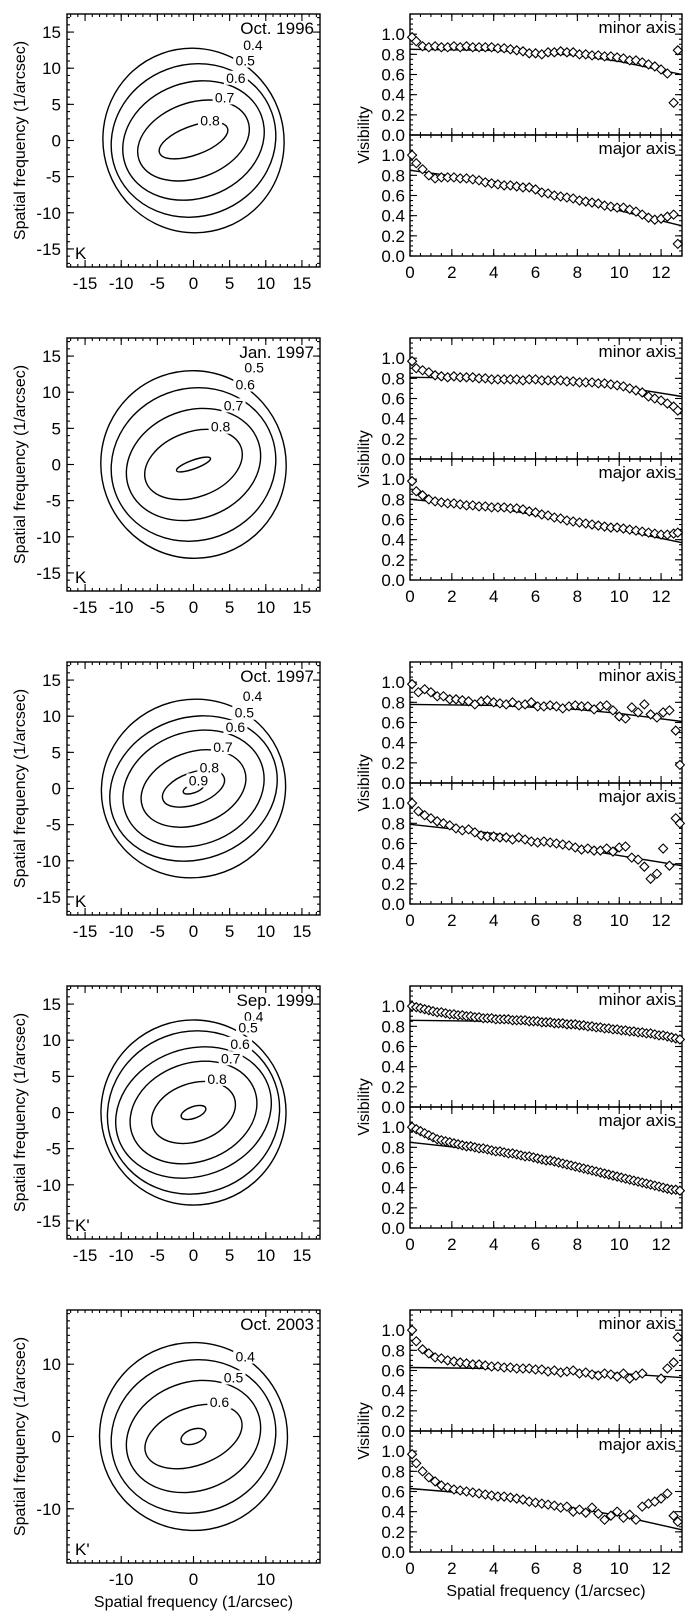 The height and width of the screenshot is (1618, 688). What do you see at coordinates (393, 1047) in the screenshot?
I see `y-tick-label: 0.6` at bounding box center [393, 1047].